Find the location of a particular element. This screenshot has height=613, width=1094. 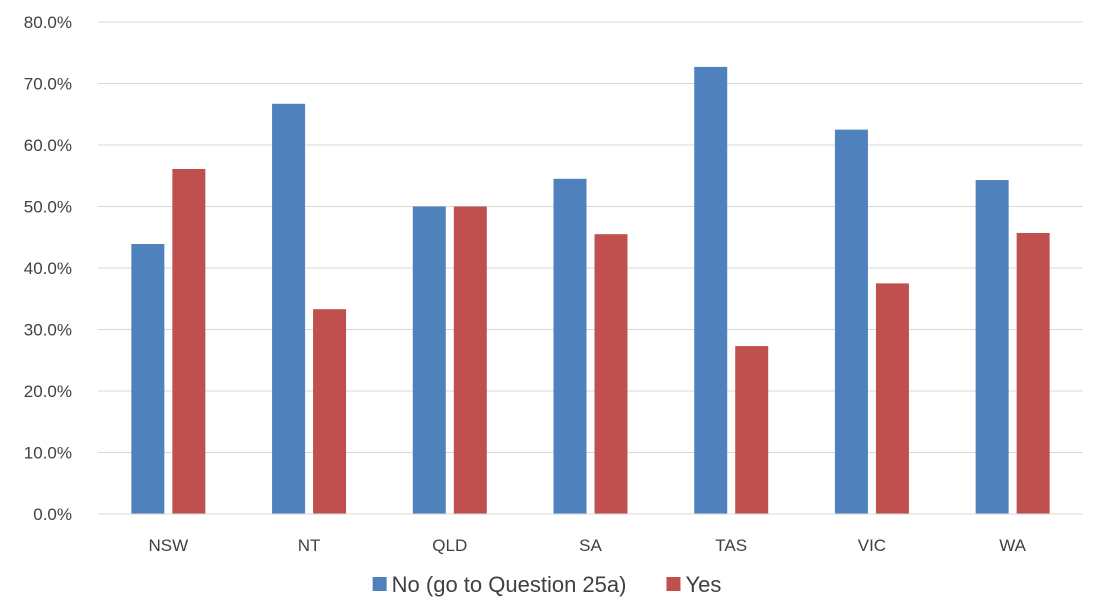

legend-item: Yes is located at coordinates (693, 584).